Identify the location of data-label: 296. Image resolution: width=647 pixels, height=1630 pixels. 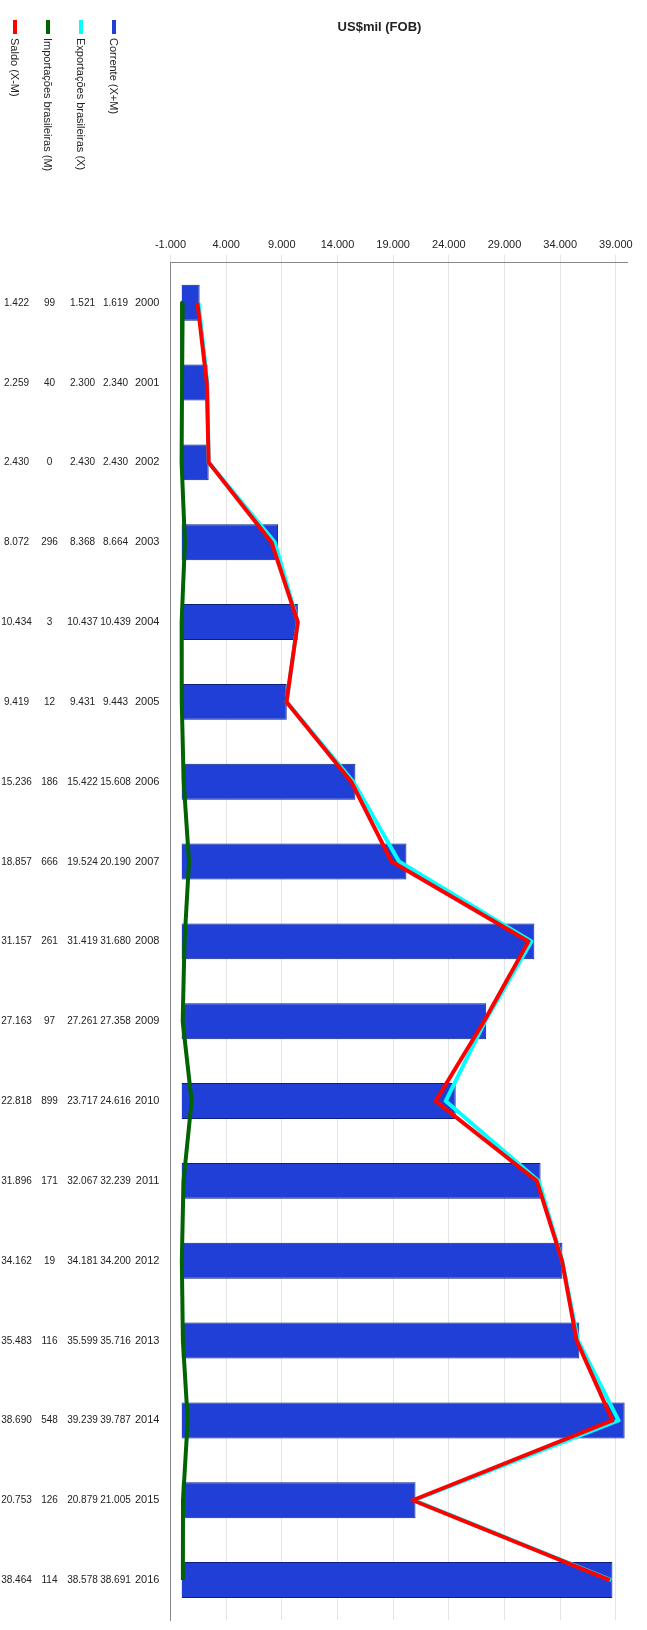
(49, 542).